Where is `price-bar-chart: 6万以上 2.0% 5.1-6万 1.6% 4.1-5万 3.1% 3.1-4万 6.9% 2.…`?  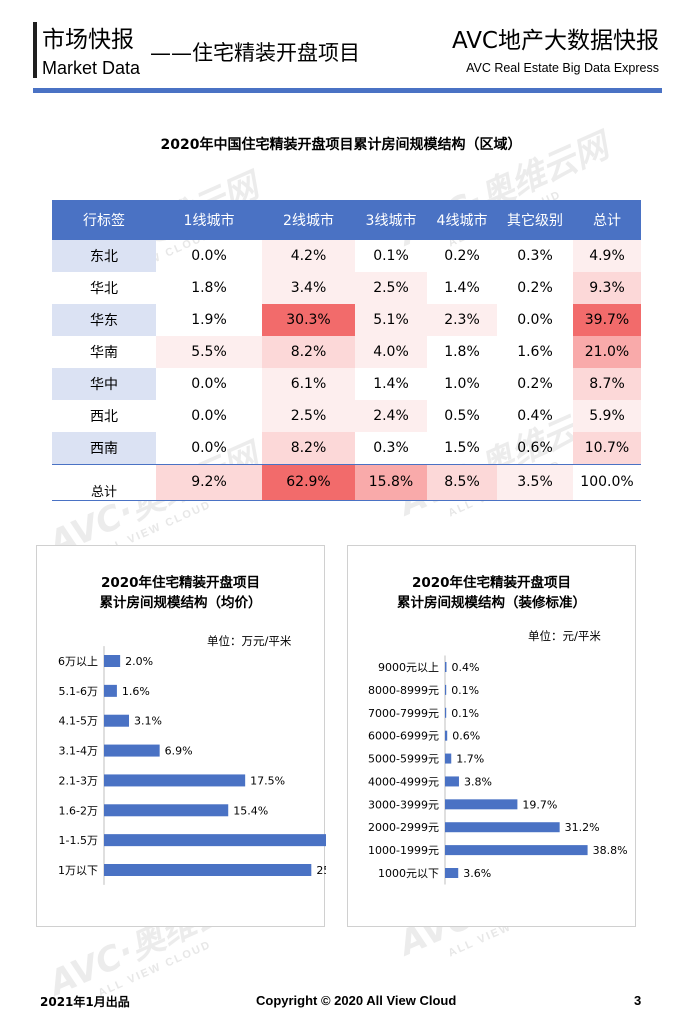 price-bar-chart: 6万以上 2.0% 5.1-6万 1.6% 4.1-5万 3.1% 3.1-4万 6.9% 2.… is located at coordinates (192, 765).